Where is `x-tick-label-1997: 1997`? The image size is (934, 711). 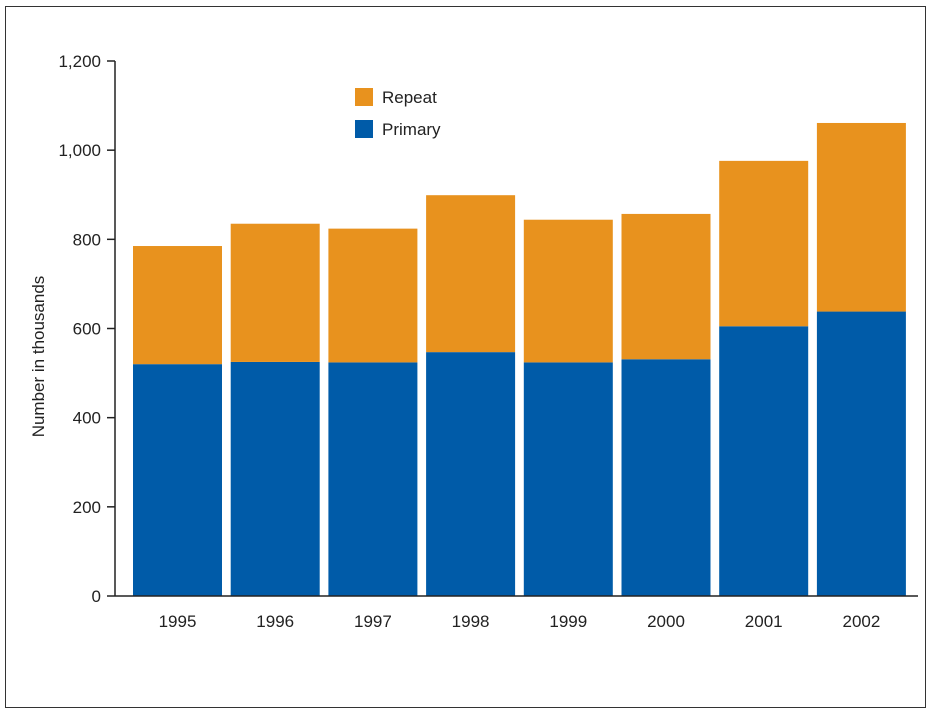
x-tick-label-1997: 1997 is located at coordinates (373, 621).